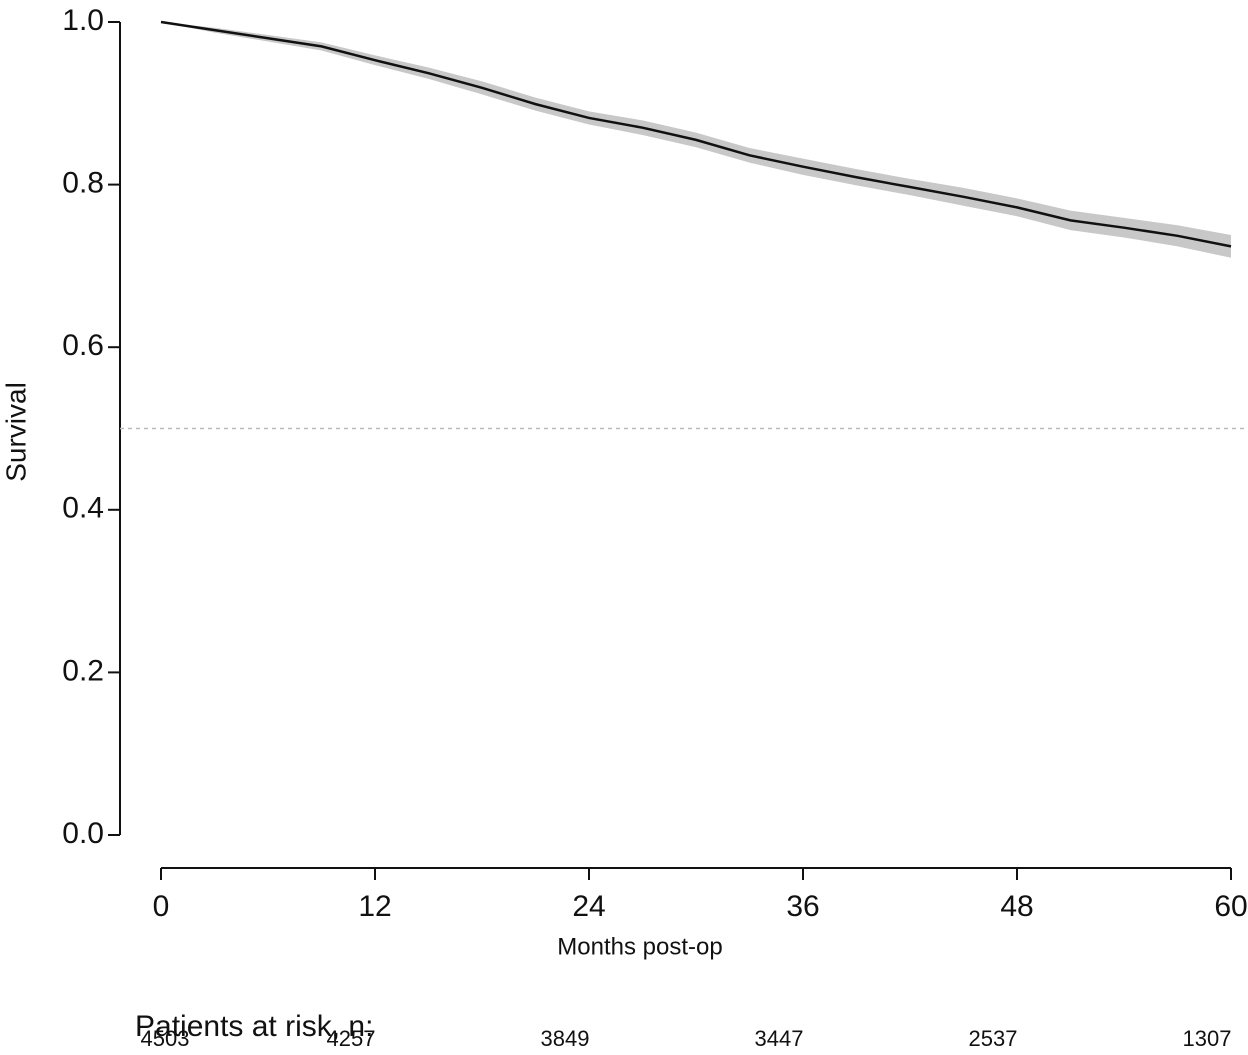 Image resolution: width=1248 pixels, height=1055 pixels. I want to click on y-axis-title: Survival, so click(15, 432).